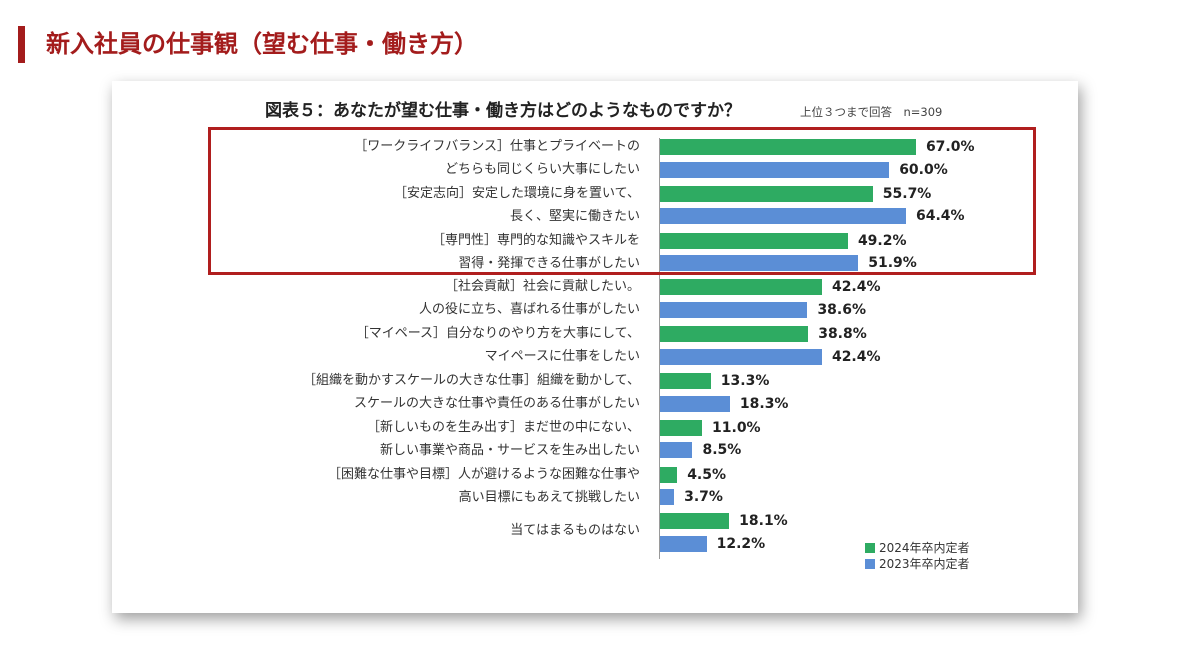  I want to click on category-label: どちらも同じくらい大事にしたい, so click(542, 169).